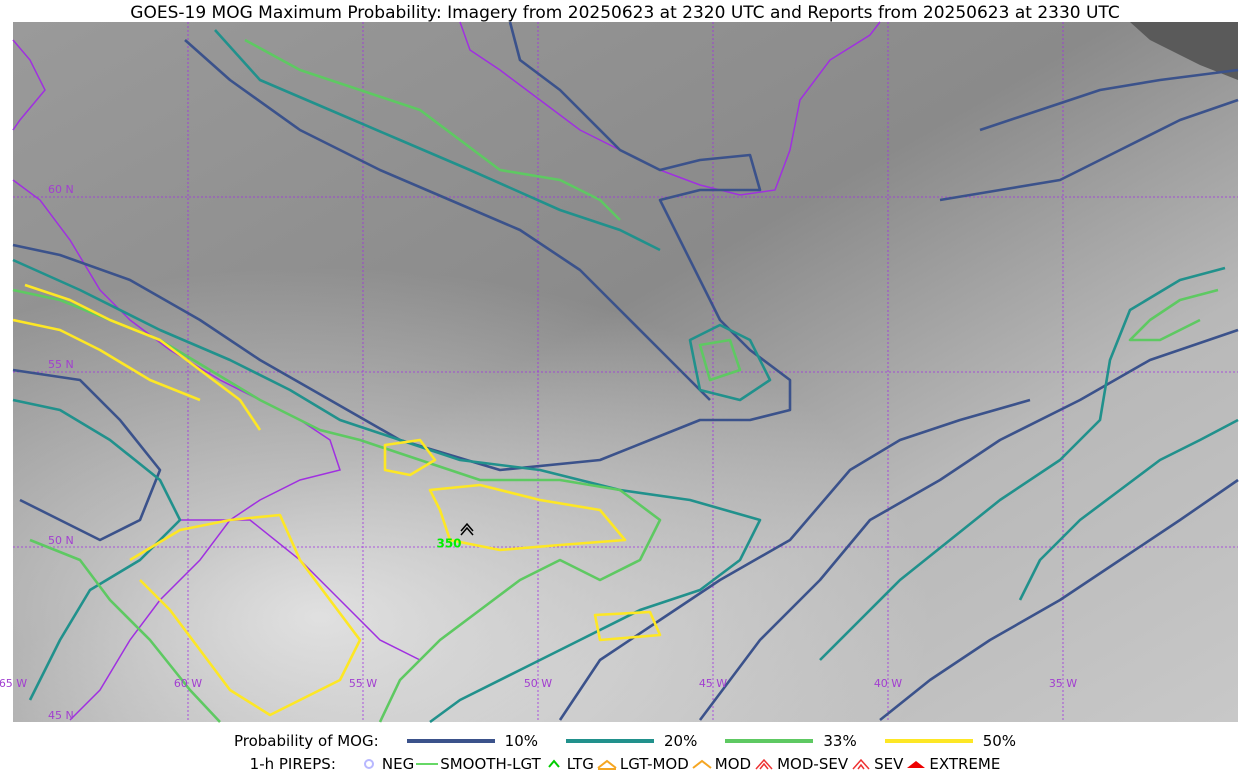 This screenshot has height=782, width=1250. I want to click on legend-item: 20%, so click(681, 741).